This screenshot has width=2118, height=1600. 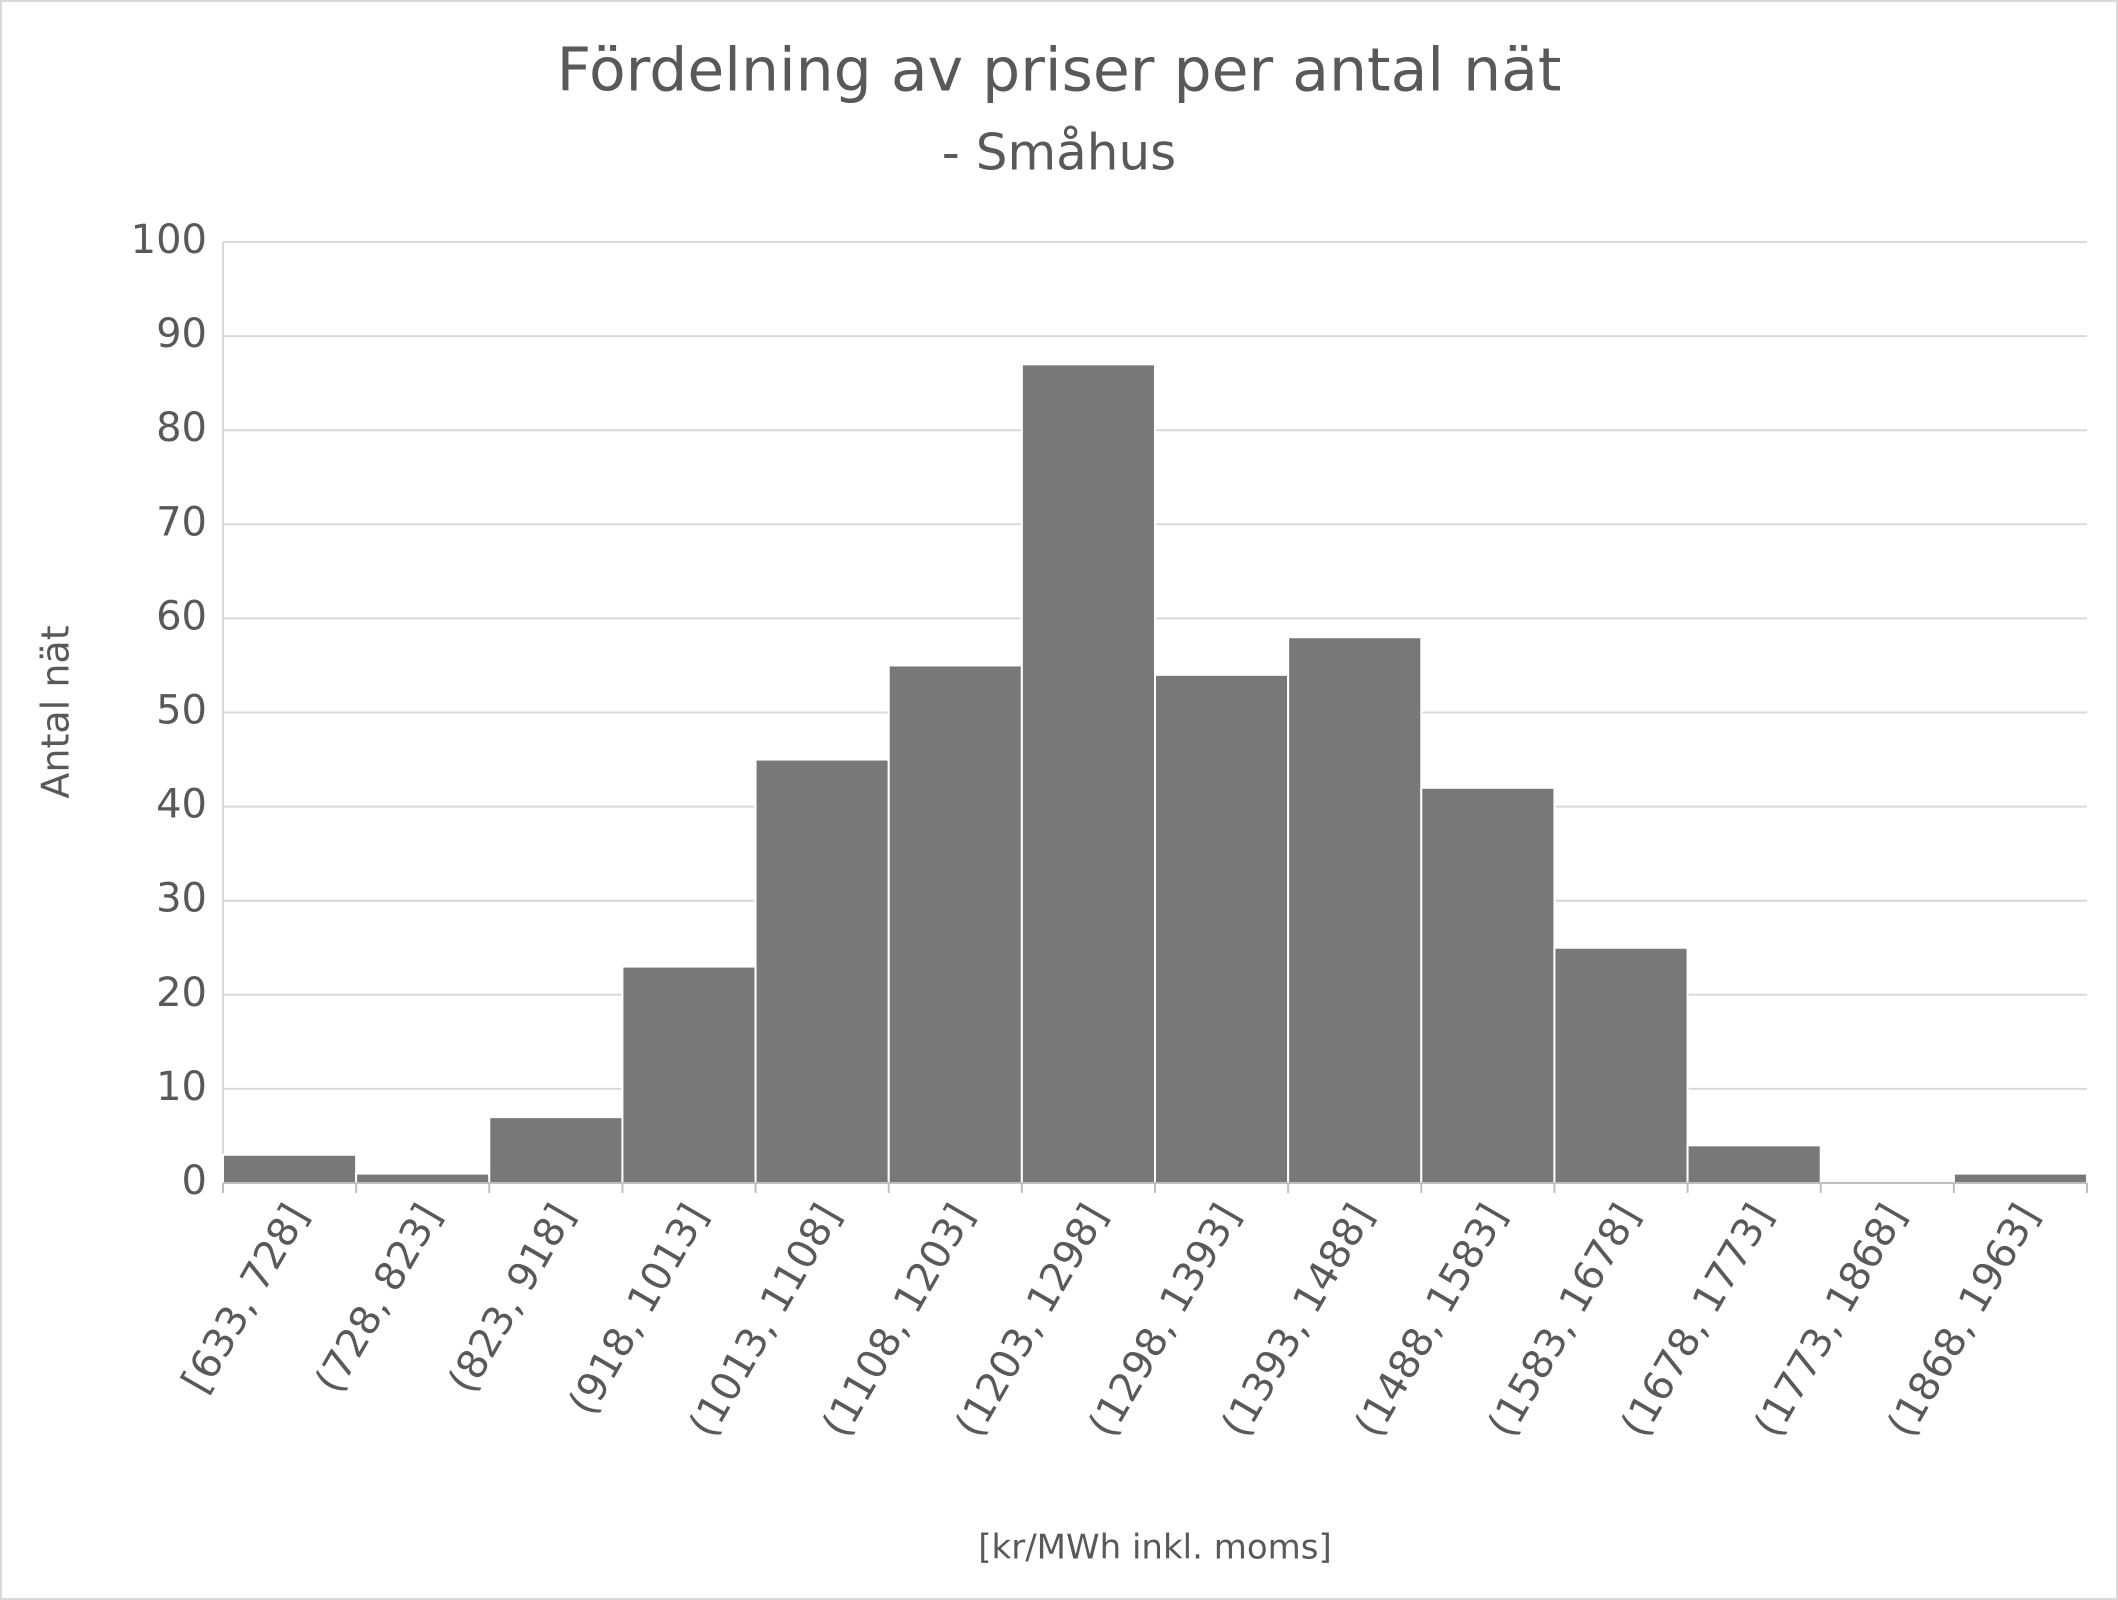 I want to click on y-tick-label: 40, so click(x=181, y=805).